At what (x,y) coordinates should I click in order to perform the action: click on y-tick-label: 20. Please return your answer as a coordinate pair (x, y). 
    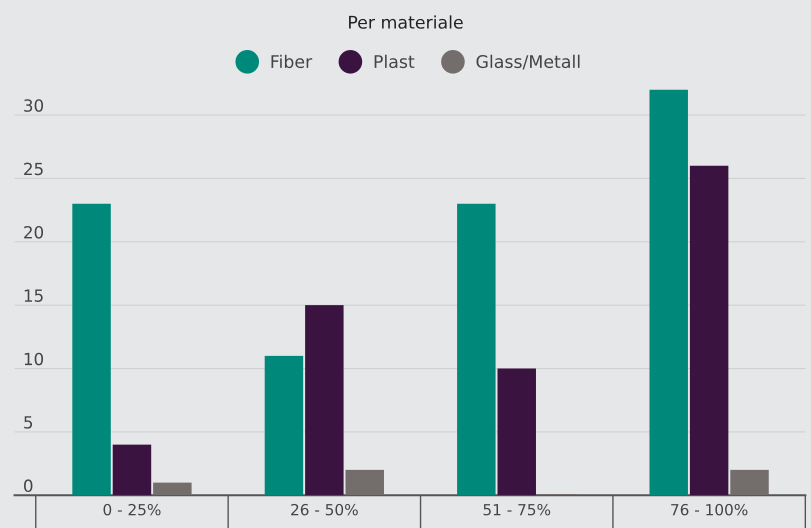
    Looking at the image, I should click on (34, 232).